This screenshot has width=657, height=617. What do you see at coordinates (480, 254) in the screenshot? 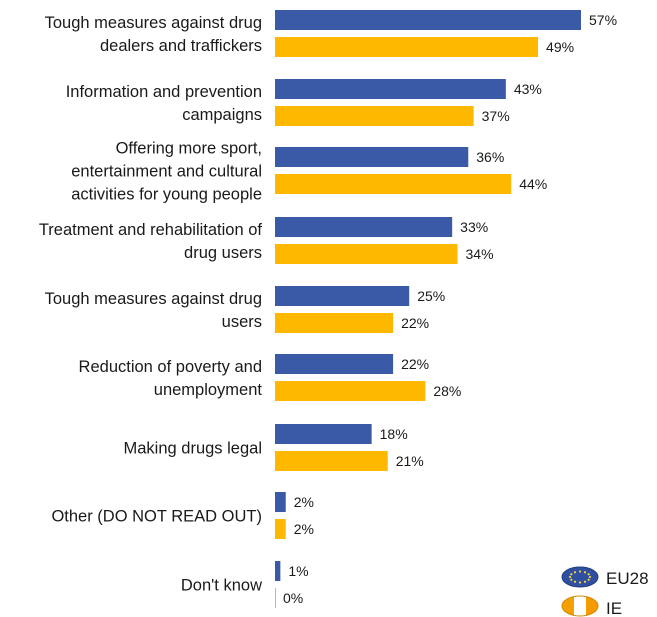
I see `value-label-ie-3: 34%` at bounding box center [480, 254].